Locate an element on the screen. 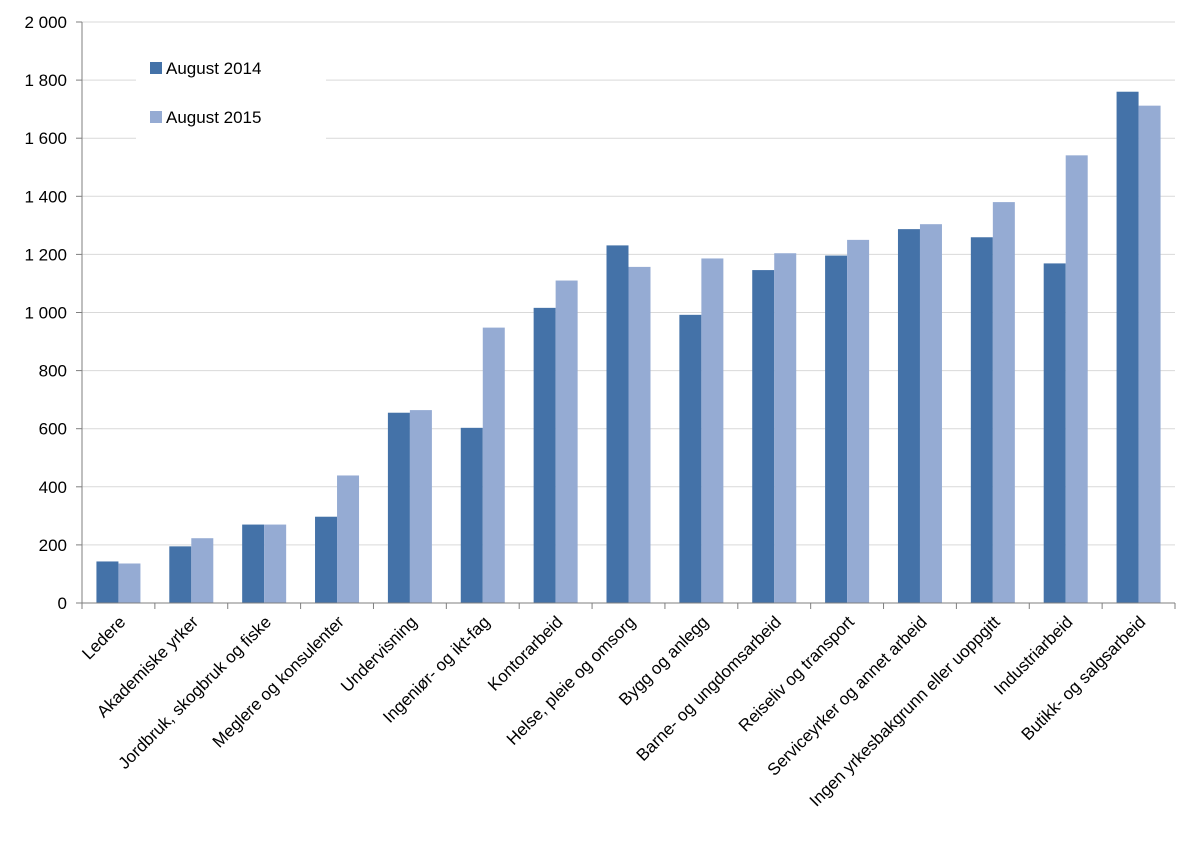  y-tick-label: 0 is located at coordinates (62, 603).